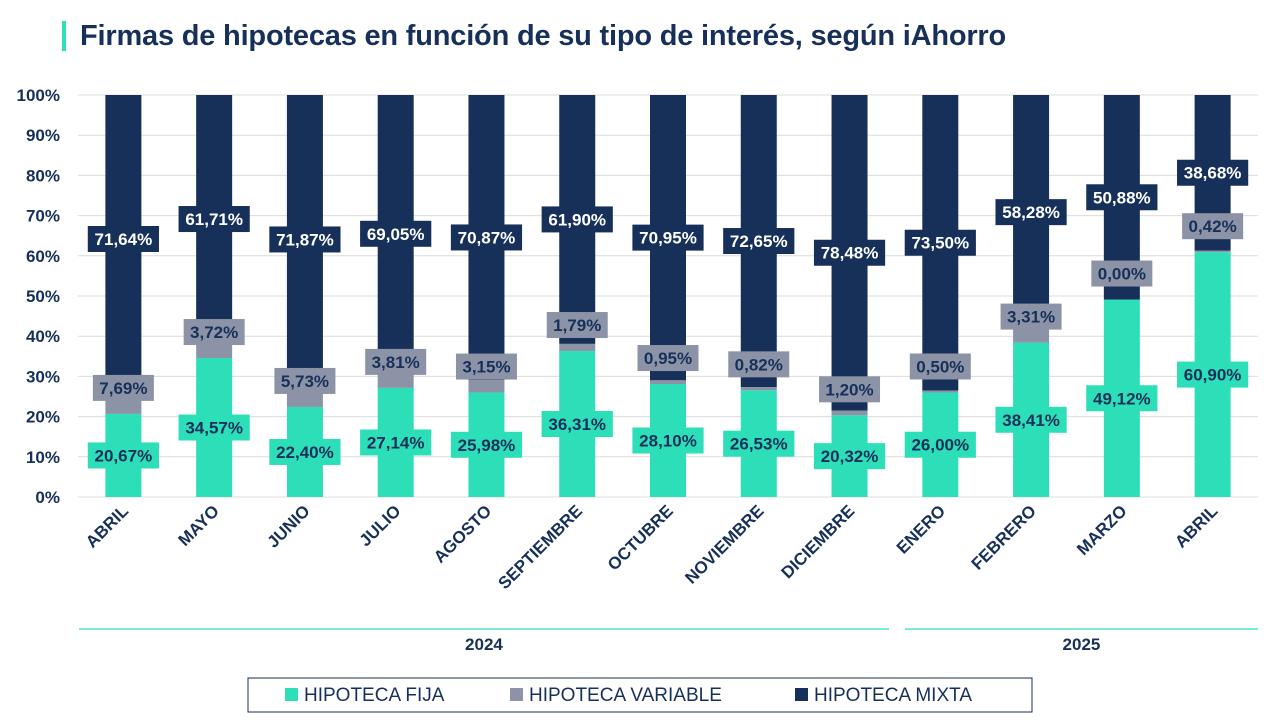 The width and height of the screenshot is (1280, 720). I want to click on data-label-text: 73,50%, so click(940, 243).